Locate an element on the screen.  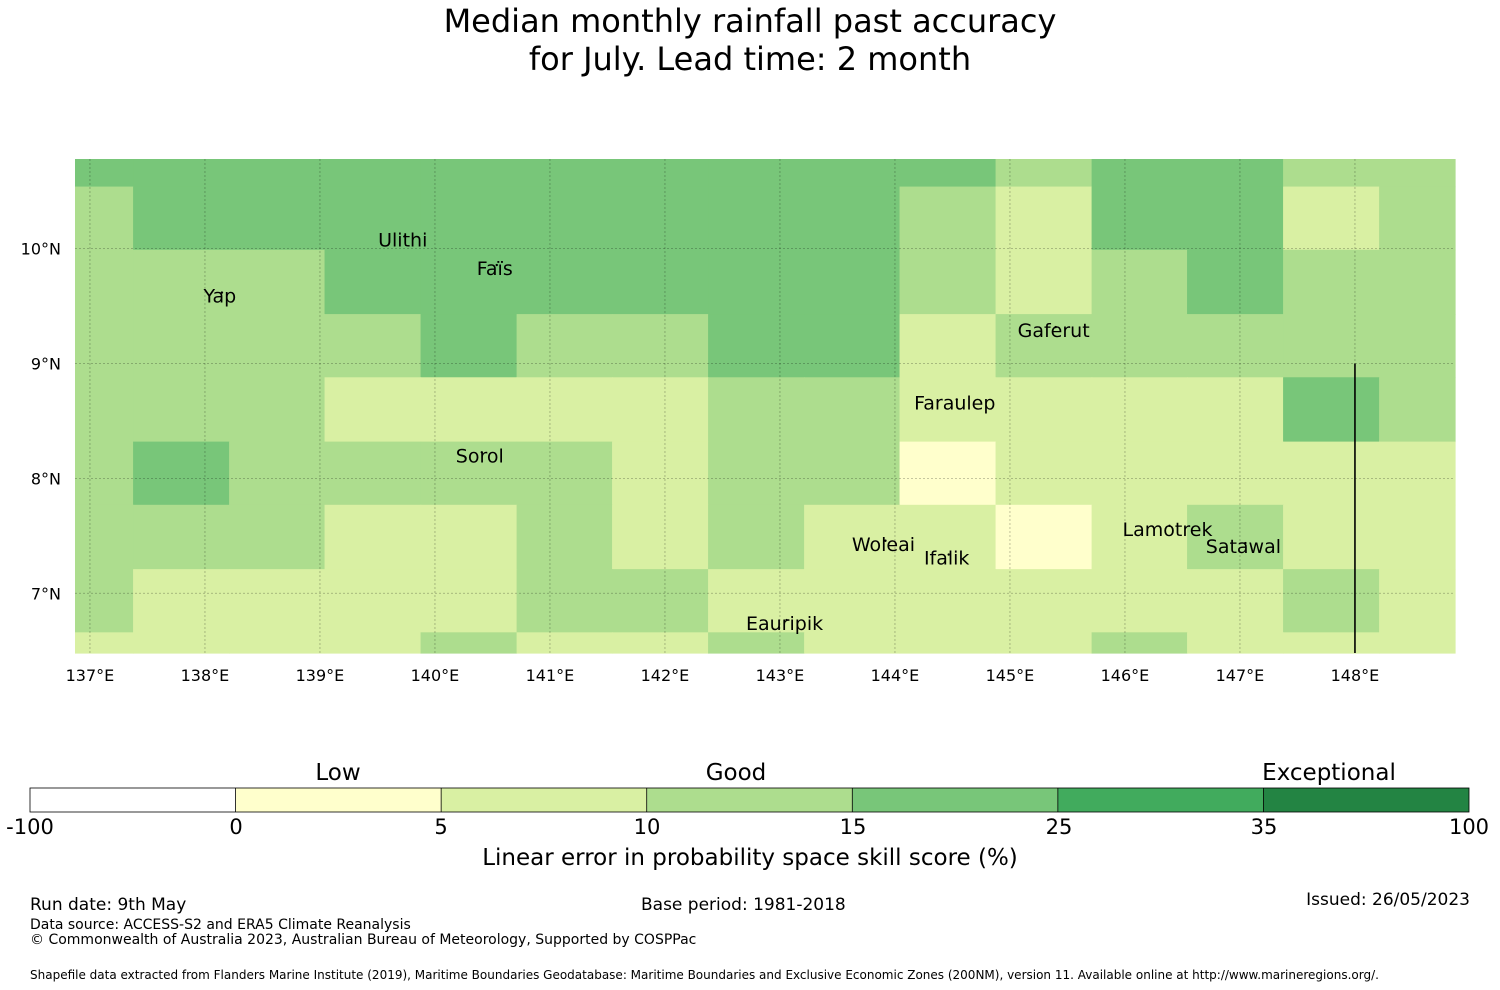
island-label: Ifalik is located at coordinates (947, 559).